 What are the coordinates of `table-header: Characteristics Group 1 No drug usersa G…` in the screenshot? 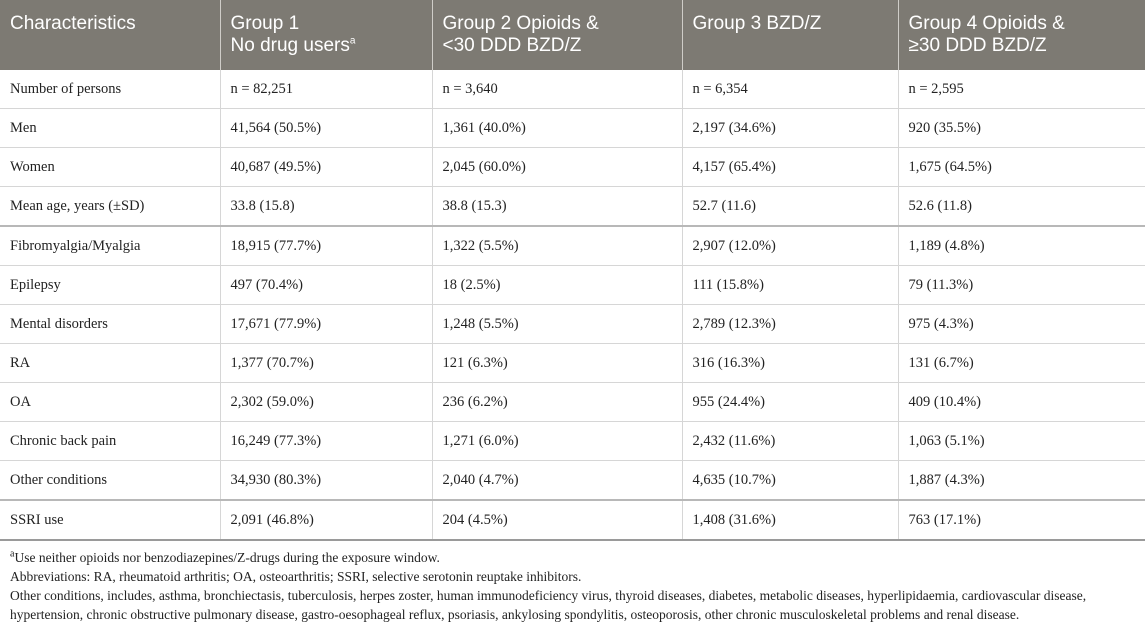 It's located at (572, 35).